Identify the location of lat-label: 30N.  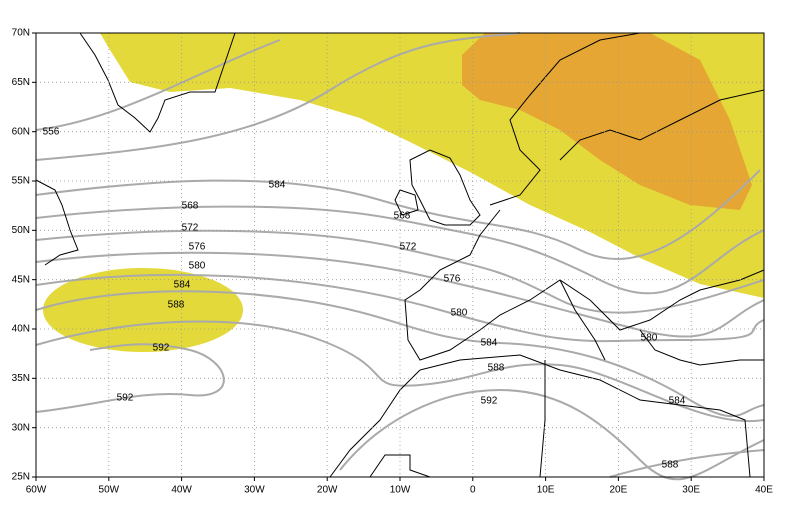
(21, 427).